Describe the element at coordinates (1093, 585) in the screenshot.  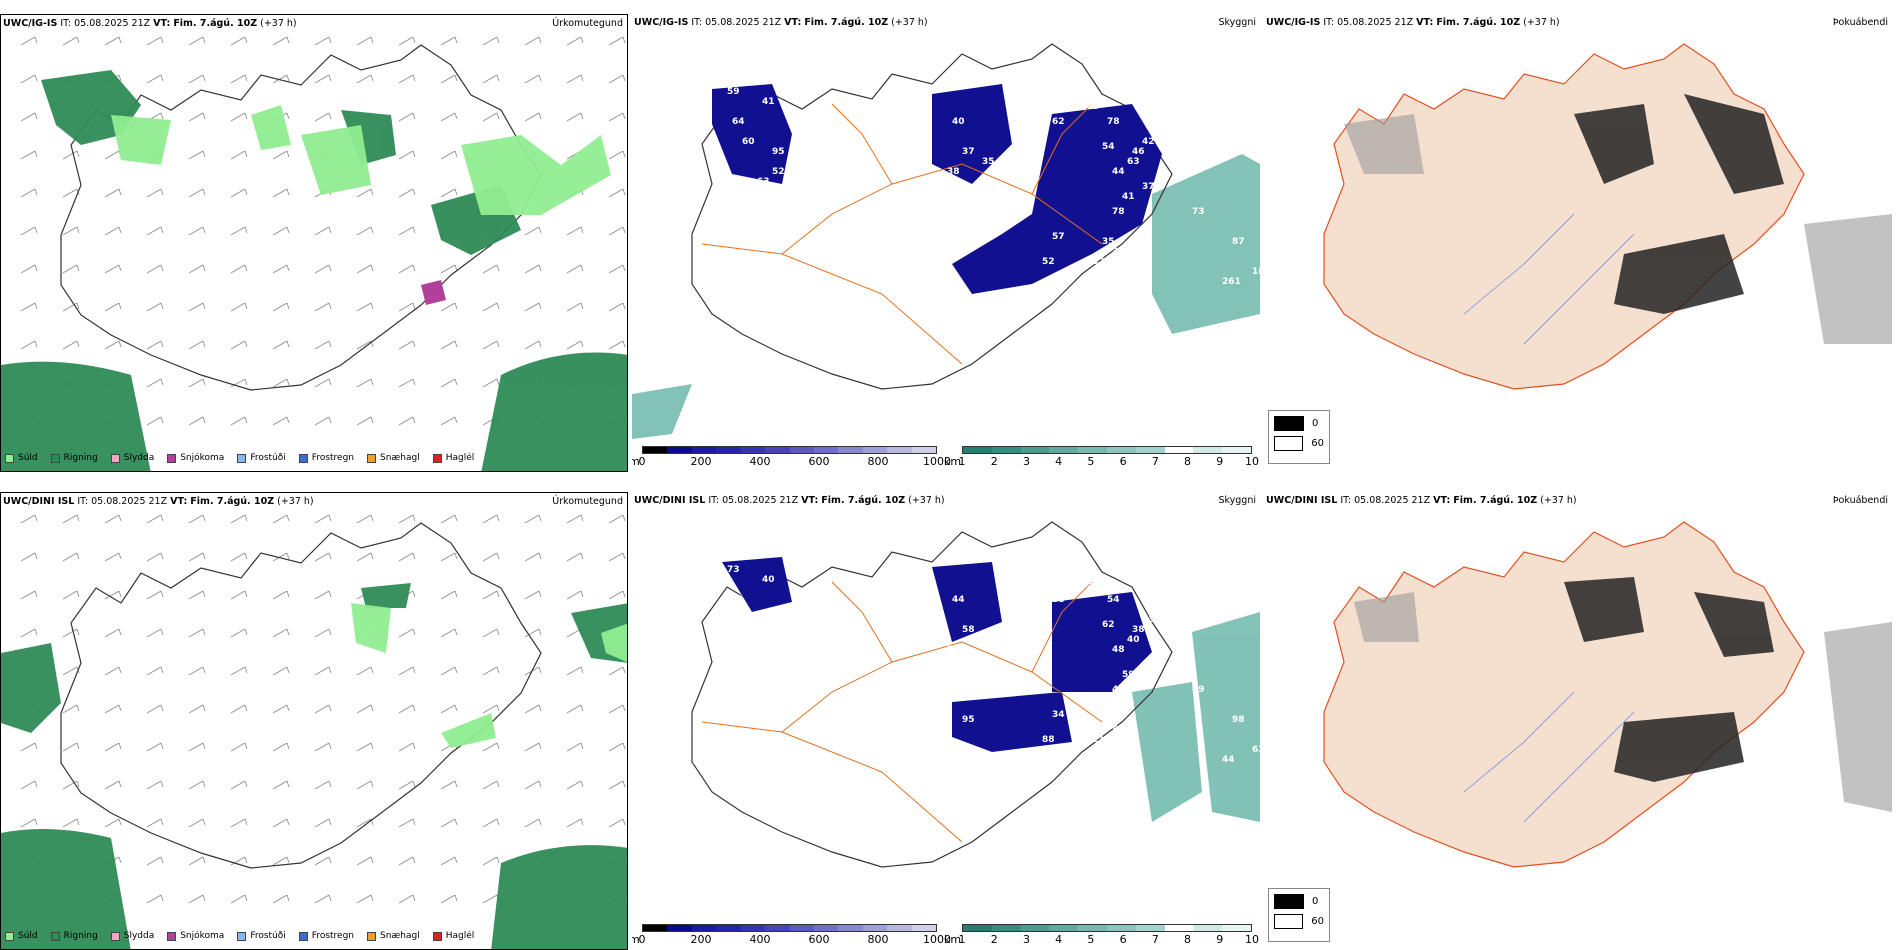
I see `cloud-base-value: 55` at that location.